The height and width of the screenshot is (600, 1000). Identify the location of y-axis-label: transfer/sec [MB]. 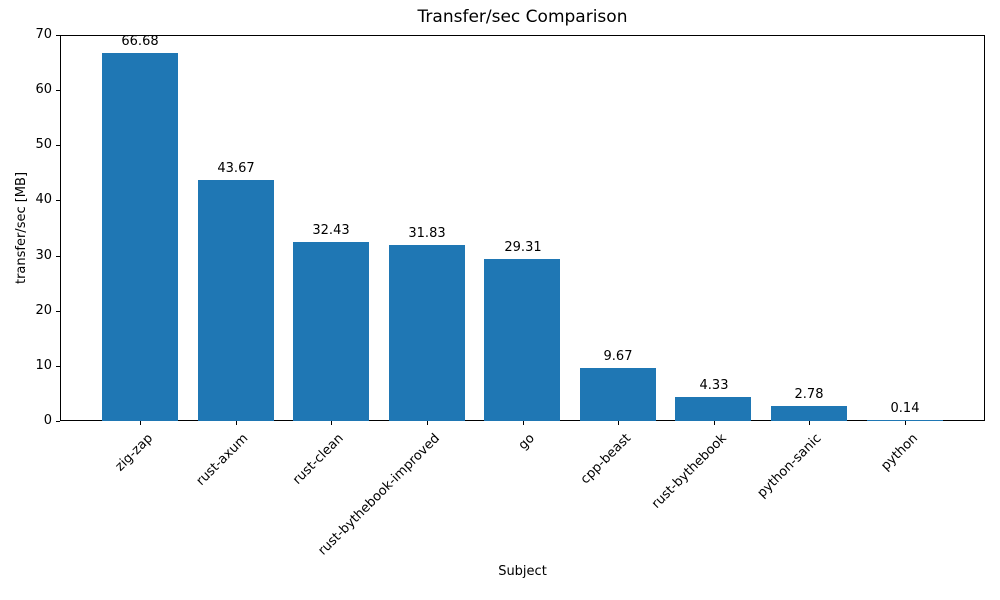
(21, 228).